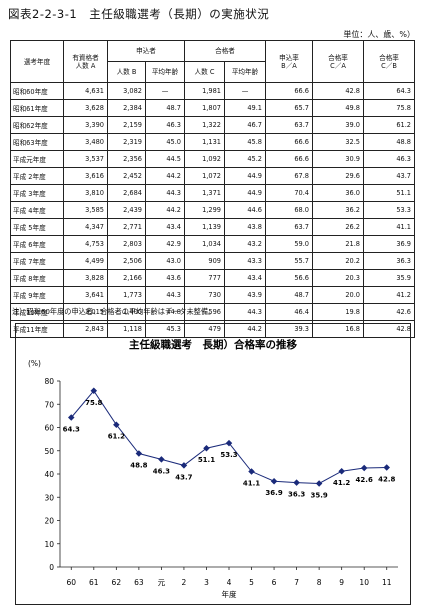 The height and width of the screenshot is (612, 425). Describe the element at coordinates (49, 544) in the screenshot. I see `y-tick-label: 10` at that location.